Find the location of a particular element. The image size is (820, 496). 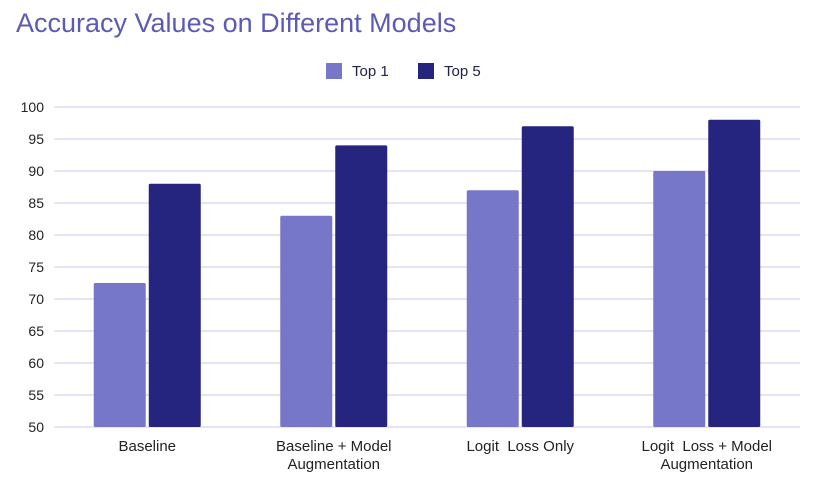

y-tick-label: 50 is located at coordinates (36, 427).